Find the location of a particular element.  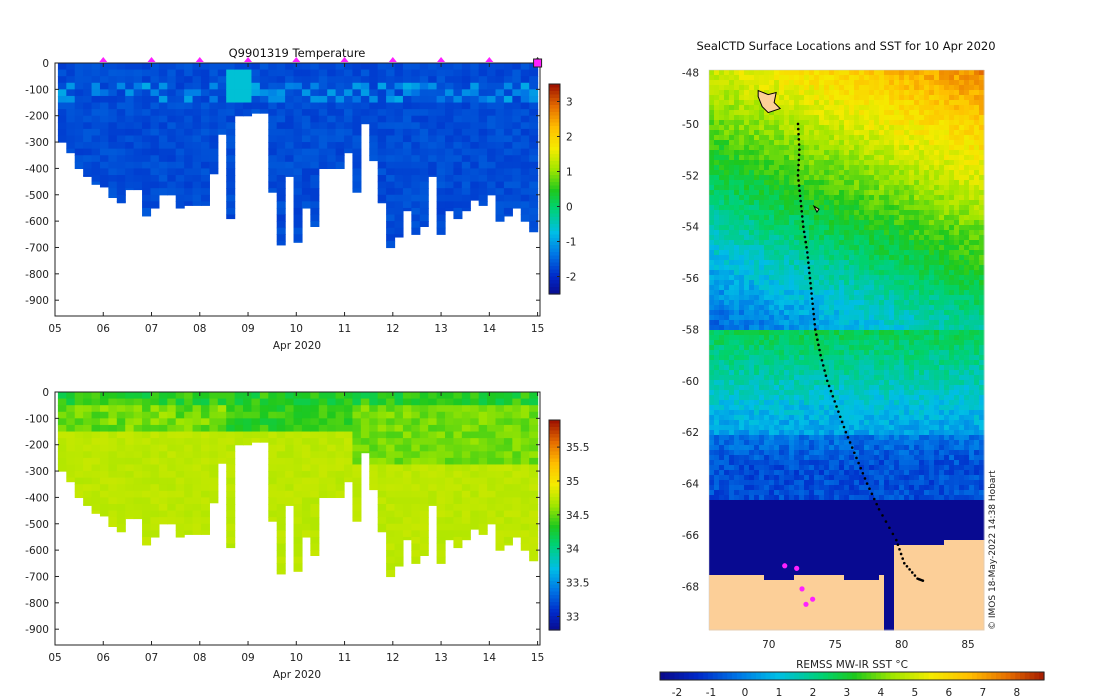

x-tick-label: 12 is located at coordinates (392, 658).